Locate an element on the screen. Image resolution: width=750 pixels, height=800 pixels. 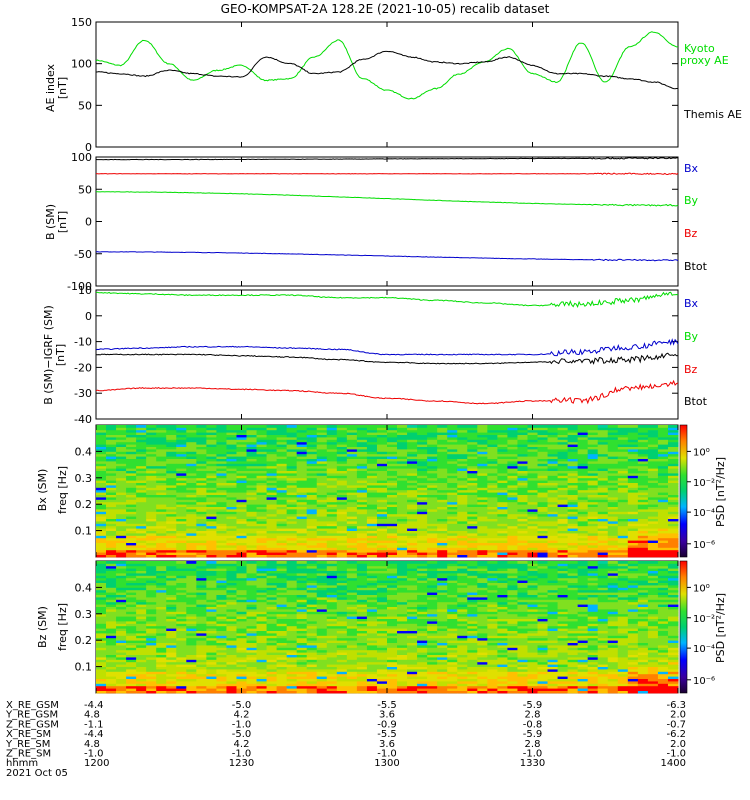
series-line-kyoto-proxy-ae is located at coordinates (387, 65).